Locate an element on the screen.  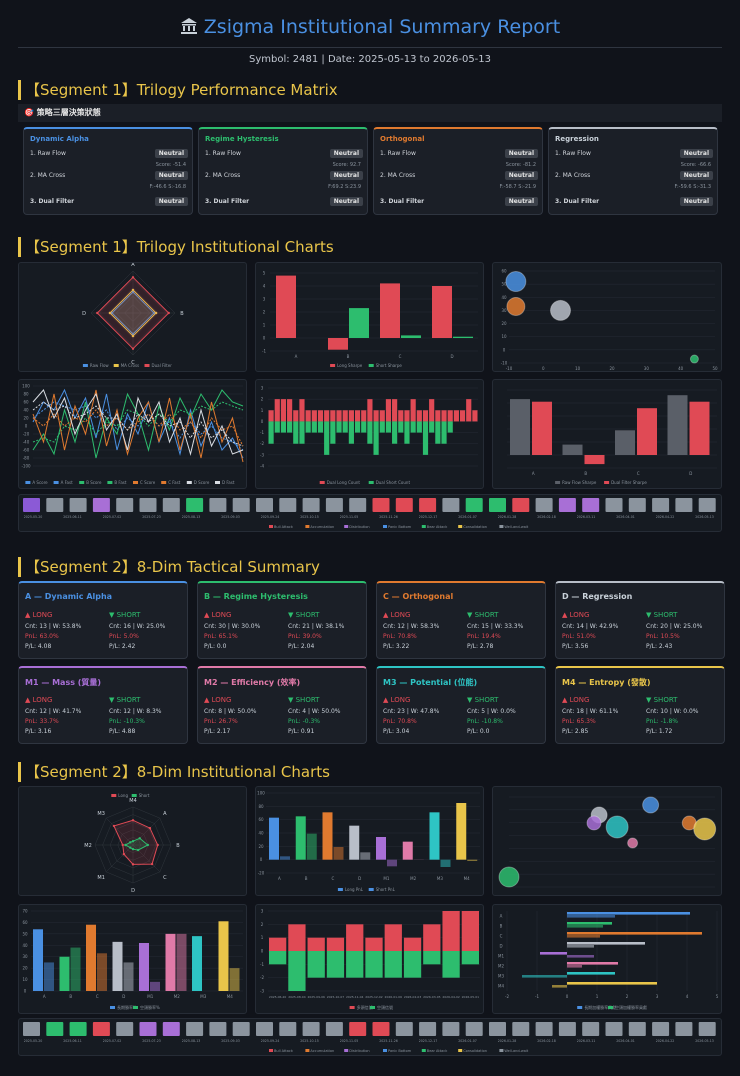
score-text: Score: -51.4 is located at coordinates (170, 165).